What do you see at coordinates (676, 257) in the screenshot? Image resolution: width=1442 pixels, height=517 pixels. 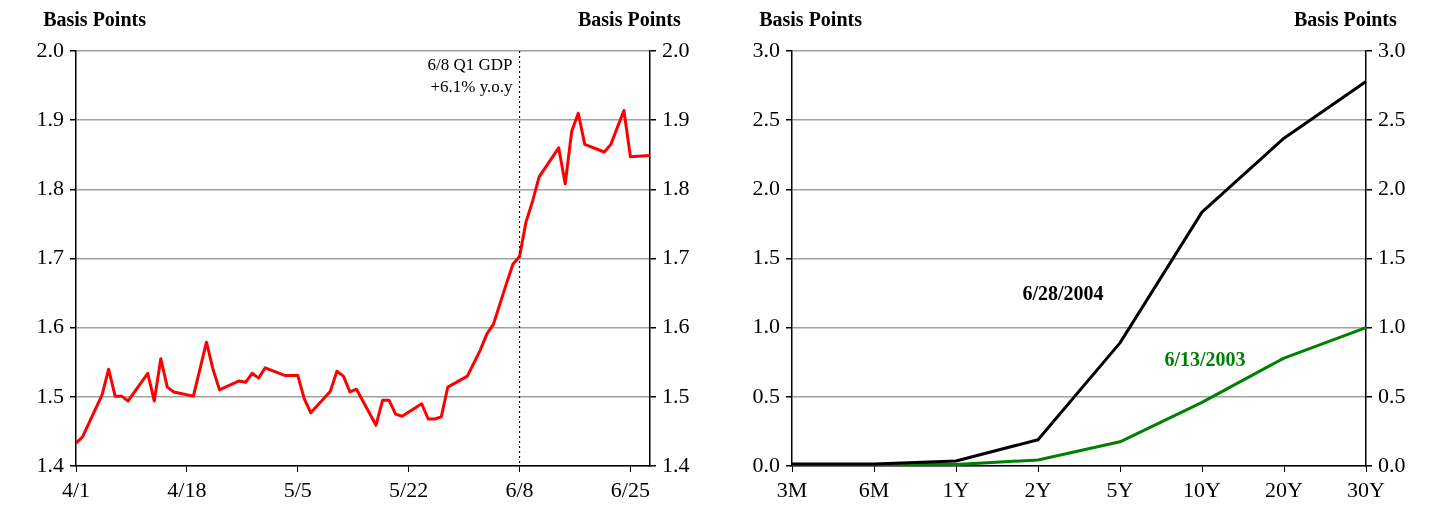 I see `y2-tick-label: 1.7` at bounding box center [676, 257].